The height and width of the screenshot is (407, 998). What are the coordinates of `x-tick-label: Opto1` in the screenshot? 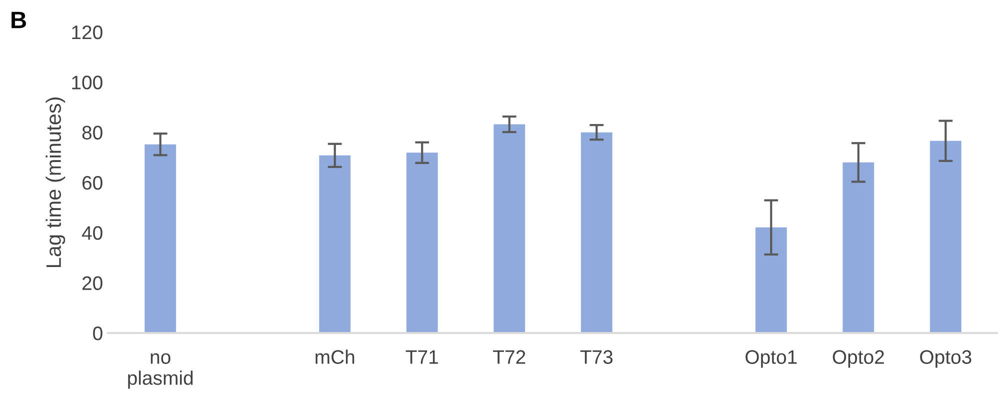 It's located at (771, 359).